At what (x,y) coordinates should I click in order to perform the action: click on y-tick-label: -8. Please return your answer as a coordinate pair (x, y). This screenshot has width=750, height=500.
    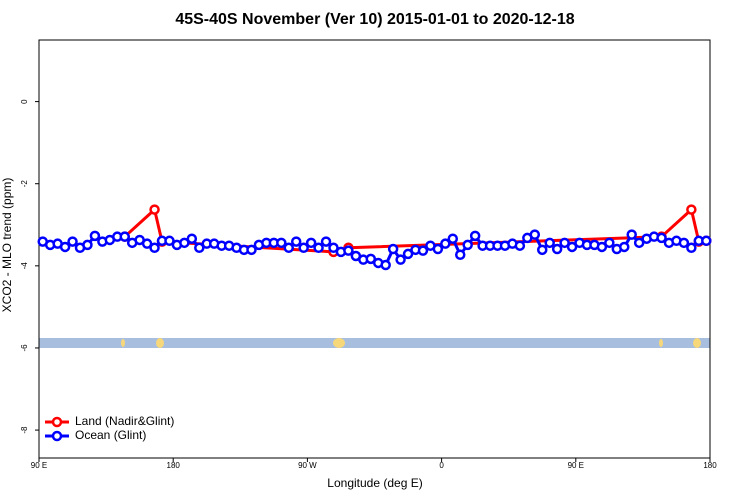
    Looking at the image, I should click on (24, 430).